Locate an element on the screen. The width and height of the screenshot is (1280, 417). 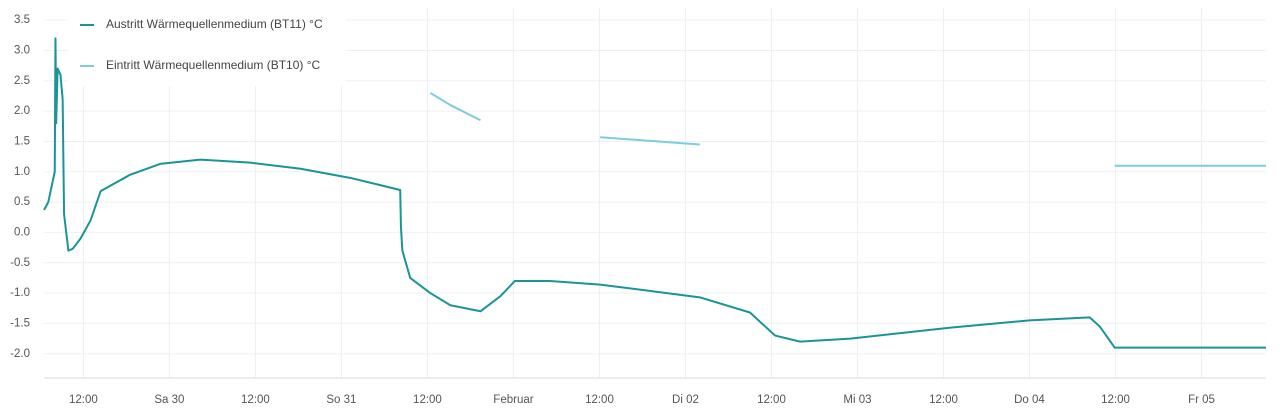
data-line is located at coordinates (847, 129).